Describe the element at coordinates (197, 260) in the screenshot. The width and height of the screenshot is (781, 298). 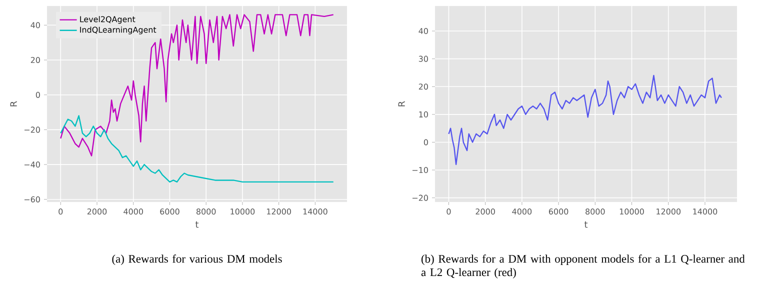
I see `text: (a) Rewards for various DM models` at that location.